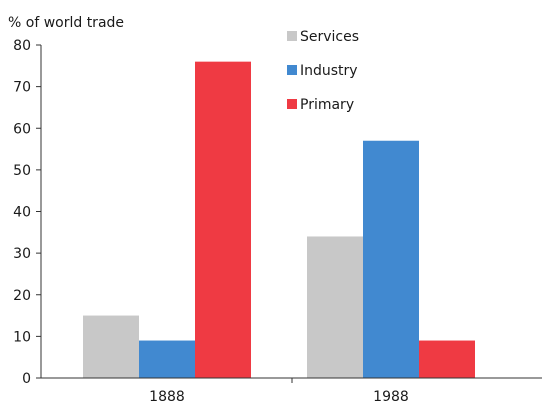 The width and height of the screenshot is (542, 406). I want to click on y-tick-label: 30, so click(22, 254).